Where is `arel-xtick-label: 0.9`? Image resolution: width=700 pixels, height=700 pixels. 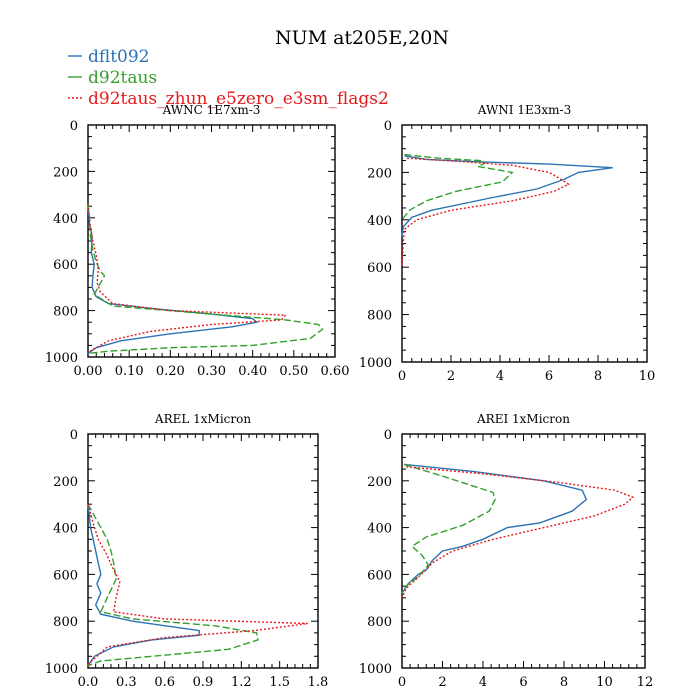 arel-xtick-label: 0.9 is located at coordinates (203, 682).